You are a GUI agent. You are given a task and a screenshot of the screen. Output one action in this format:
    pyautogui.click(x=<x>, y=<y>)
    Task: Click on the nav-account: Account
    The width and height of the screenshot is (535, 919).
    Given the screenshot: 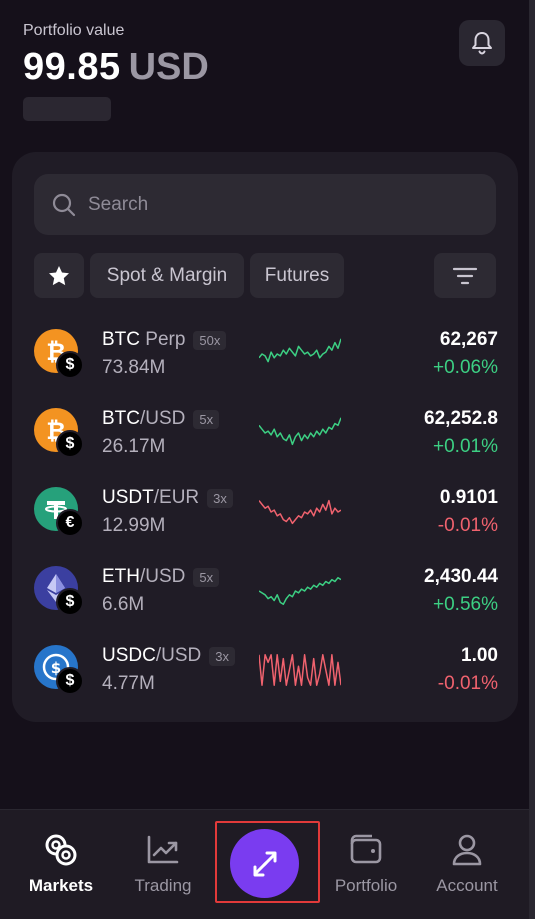 What is the action you would take?
    pyautogui.click(x=467, y=864)
    